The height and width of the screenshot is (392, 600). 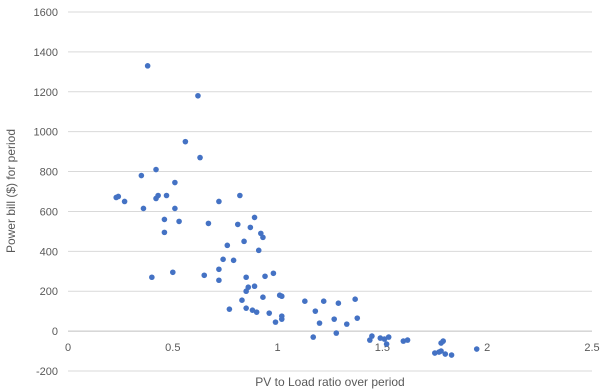 What do you see at coordinates (46, 53) in the screenshot?
I see `y-tick-label: 1400` at bounding box center [46, 53].